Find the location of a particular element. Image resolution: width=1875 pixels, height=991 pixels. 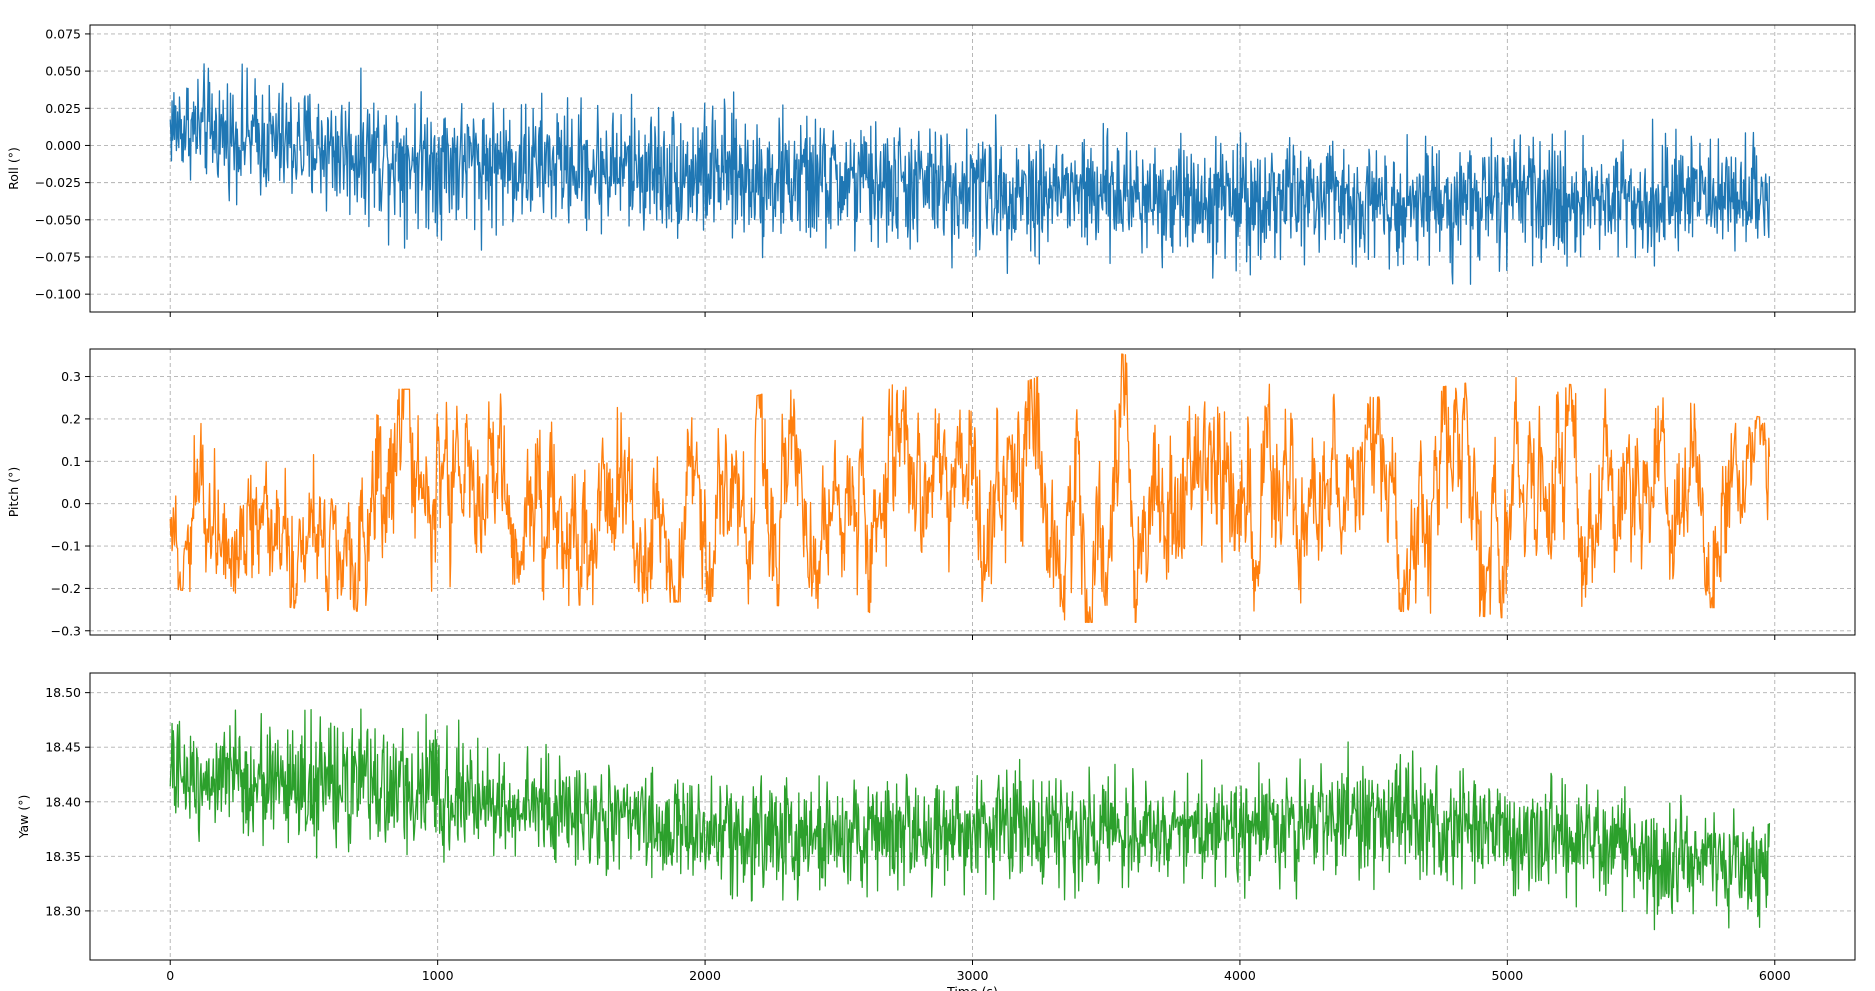

pitch-ytick-label: −0.2 is located at coordinates (66, 588).